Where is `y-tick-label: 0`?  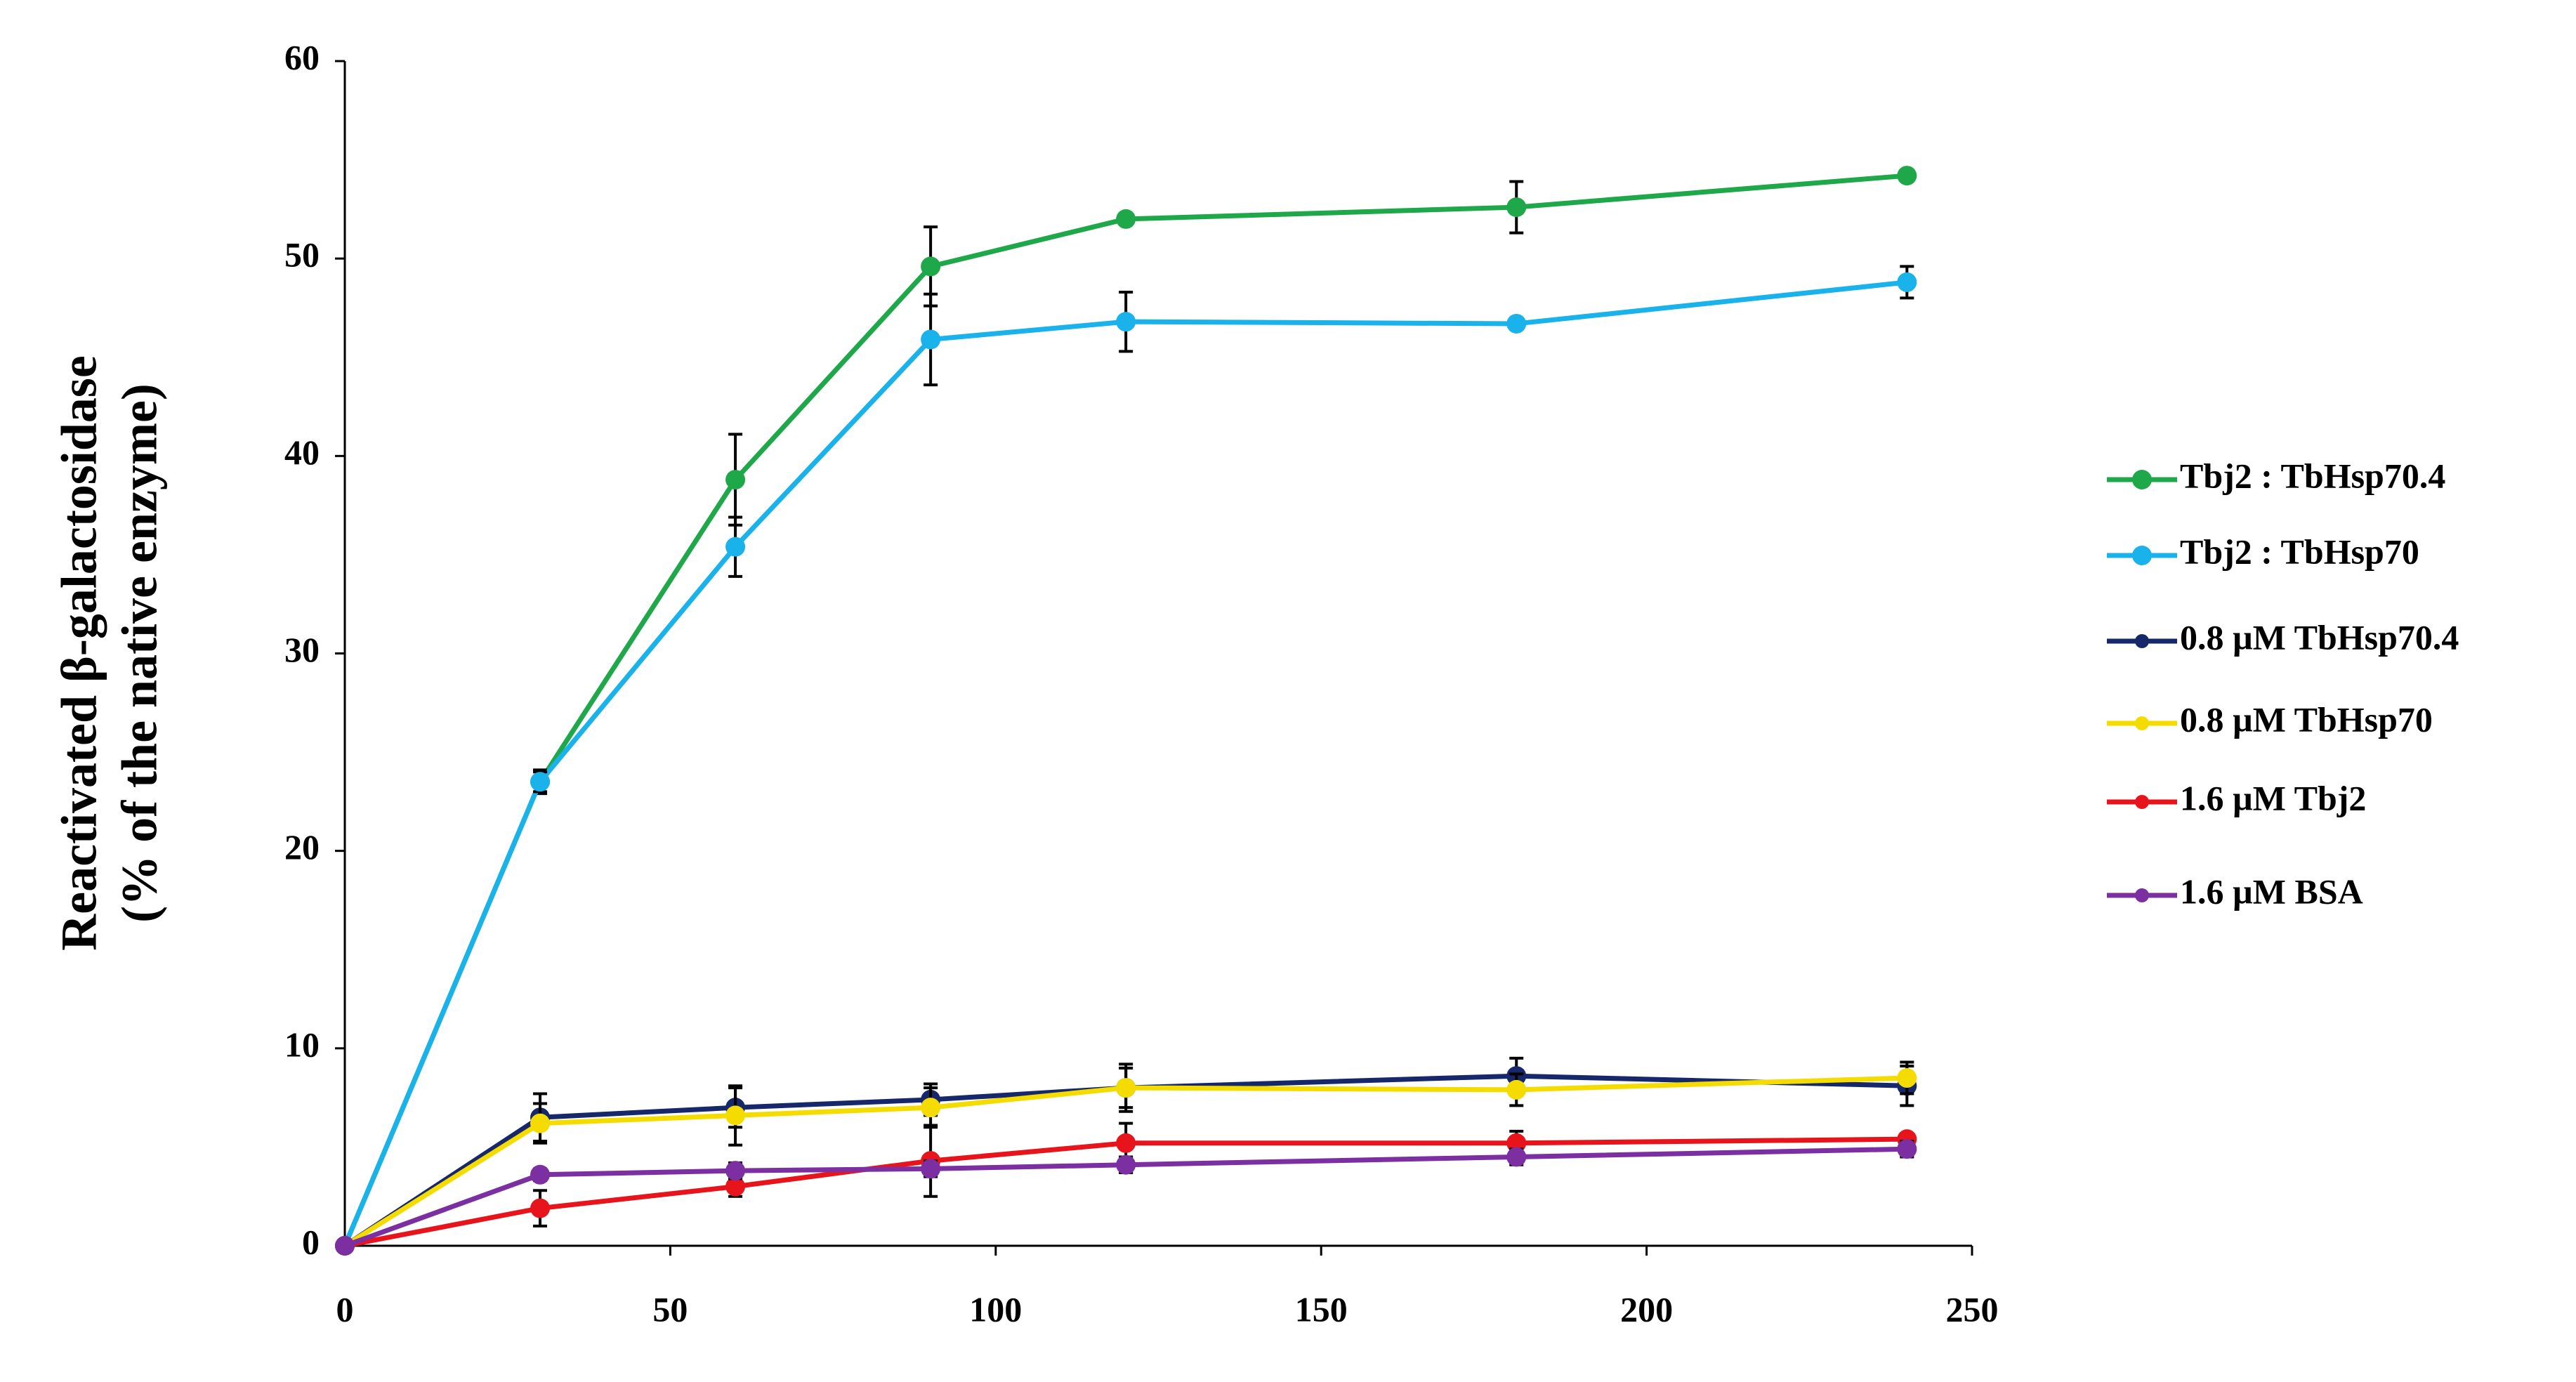 y-tick-label: 0 is located at coordinates (311, 1241).